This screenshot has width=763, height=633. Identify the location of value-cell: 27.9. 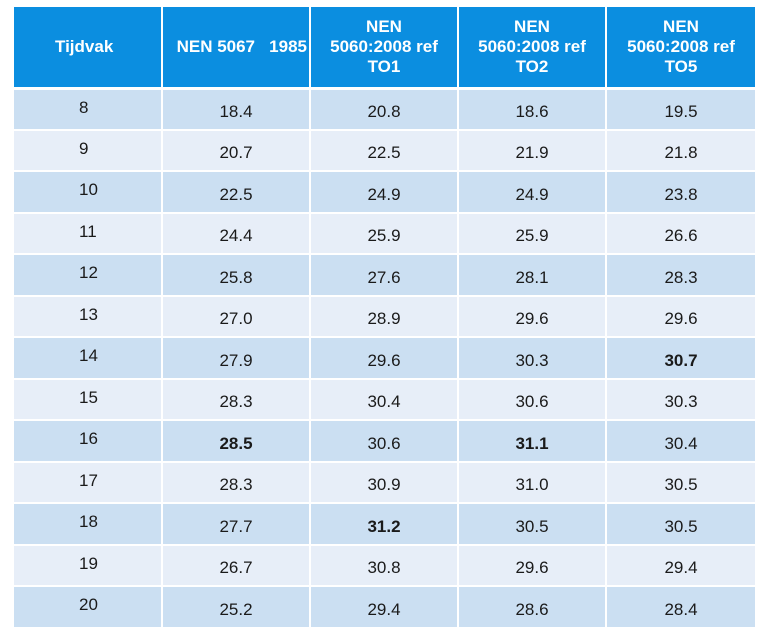
(236, 358).